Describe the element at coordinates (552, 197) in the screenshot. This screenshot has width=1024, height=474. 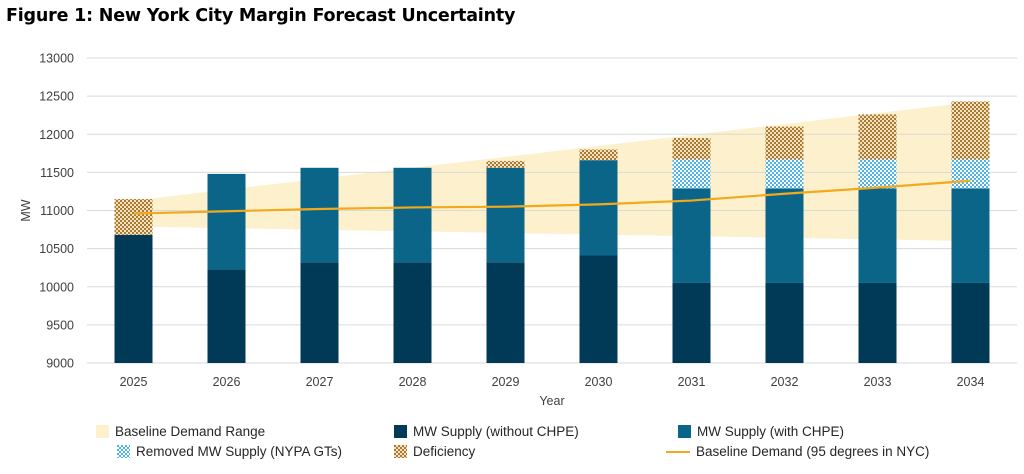
I see `baseline-demand-line` at that location.